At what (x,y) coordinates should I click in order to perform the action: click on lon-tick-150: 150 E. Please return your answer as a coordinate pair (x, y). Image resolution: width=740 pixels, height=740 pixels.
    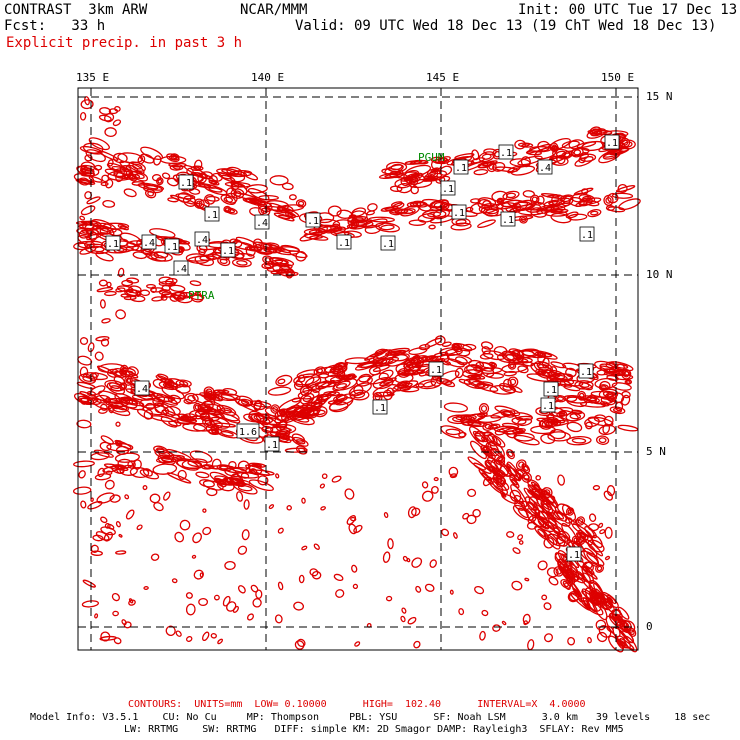
    Looking at the image, I should click on (618, 77).